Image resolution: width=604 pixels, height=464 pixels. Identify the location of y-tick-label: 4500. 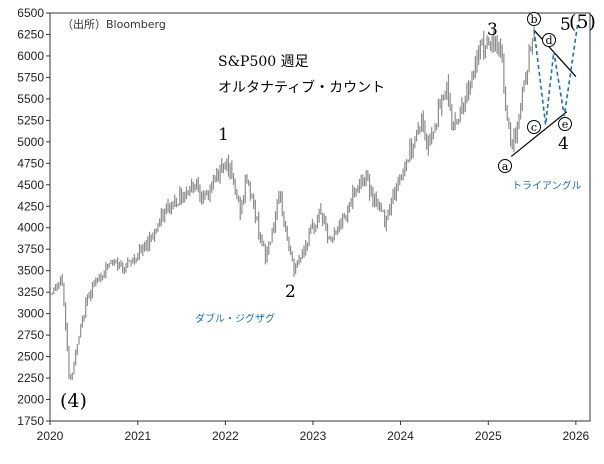
(30, 185).